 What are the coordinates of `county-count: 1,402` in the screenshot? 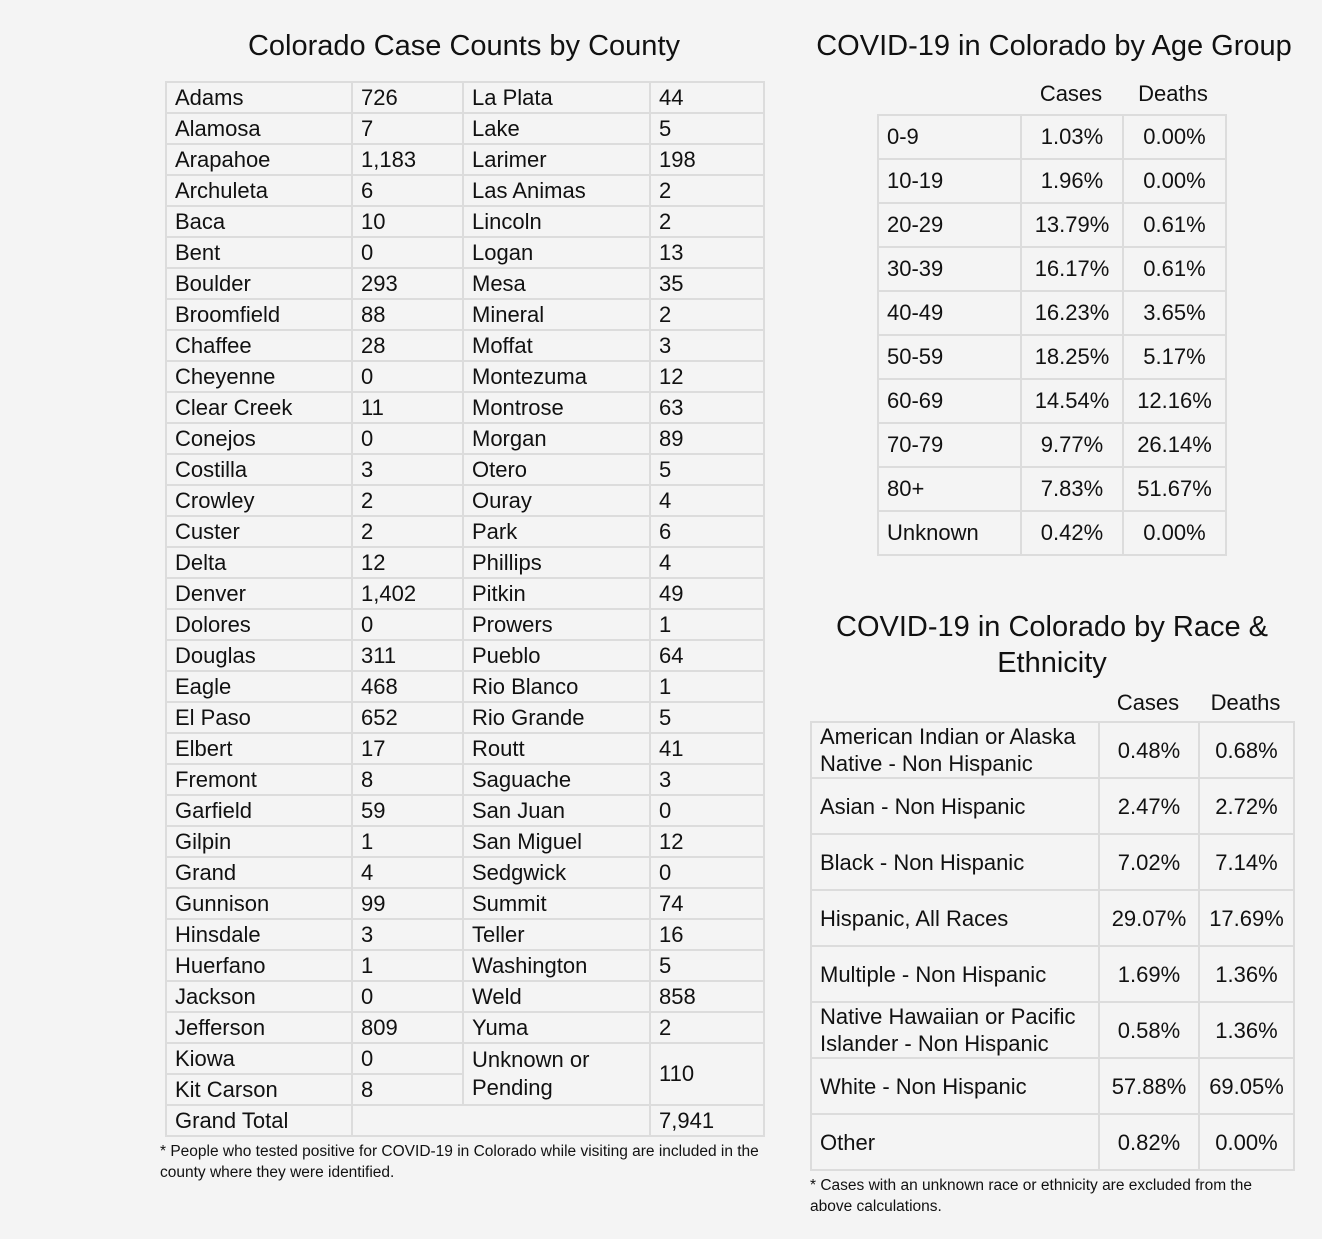 It's located at (407, 593).